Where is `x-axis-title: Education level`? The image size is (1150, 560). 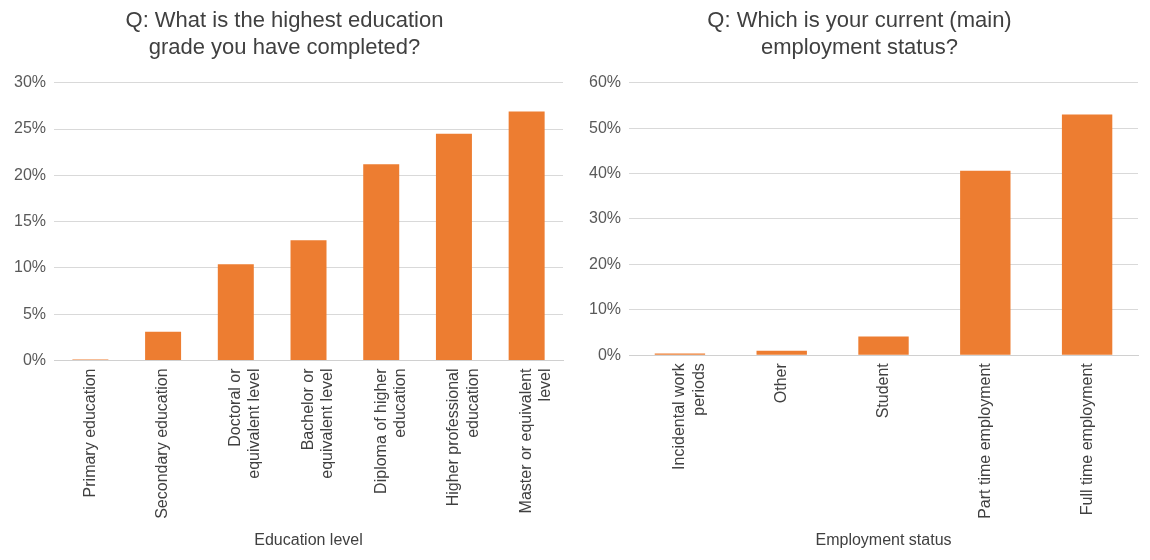
x-axis-title: Education level is located at coordinates (308, 539).